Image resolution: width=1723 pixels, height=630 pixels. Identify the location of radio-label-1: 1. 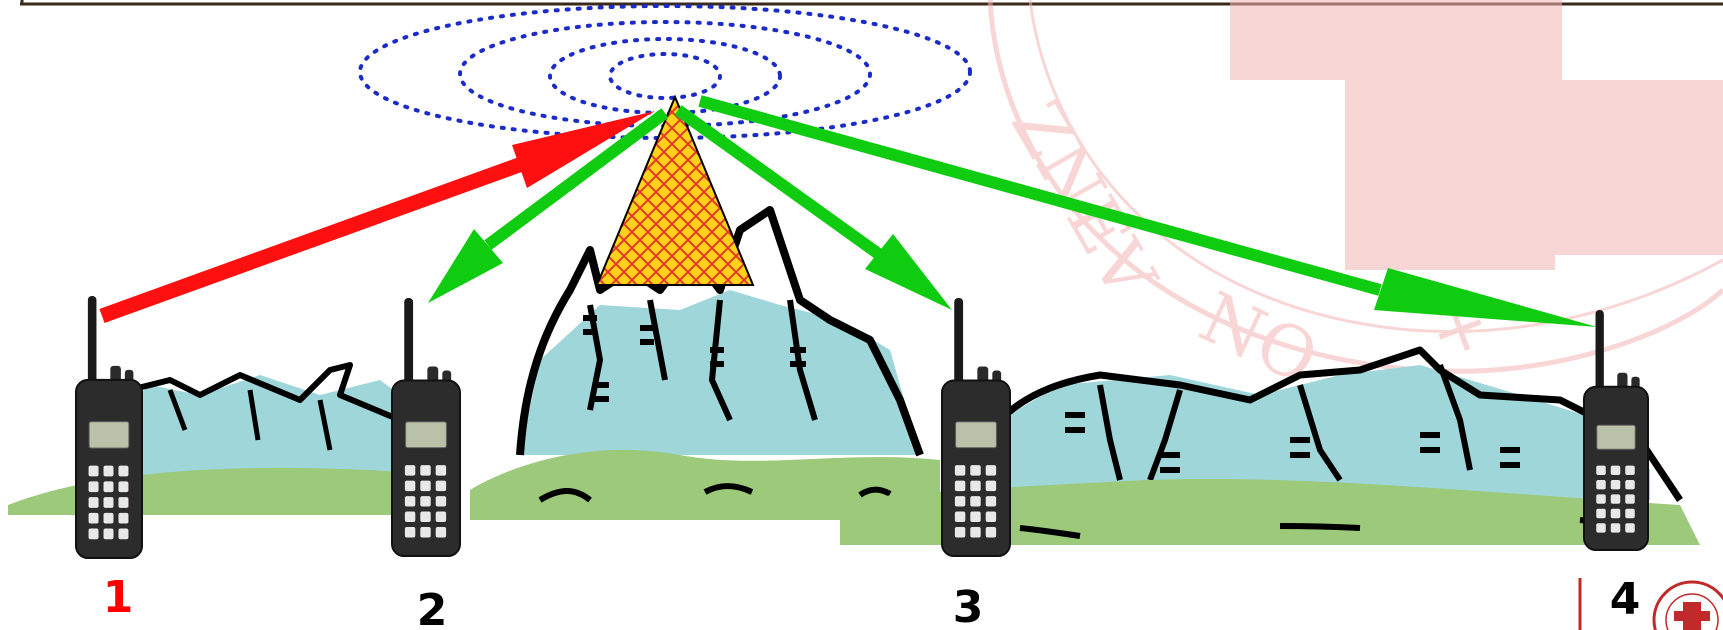
(118, 597).